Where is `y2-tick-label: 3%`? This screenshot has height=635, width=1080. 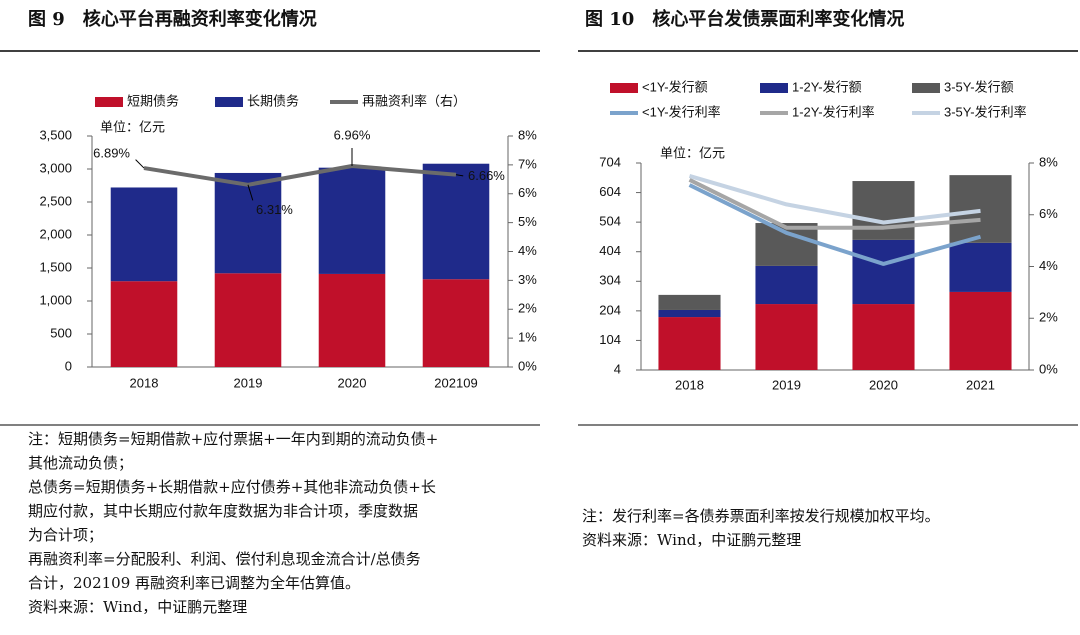
y2-tick-label: 3% is located at coordinates (527, 279).